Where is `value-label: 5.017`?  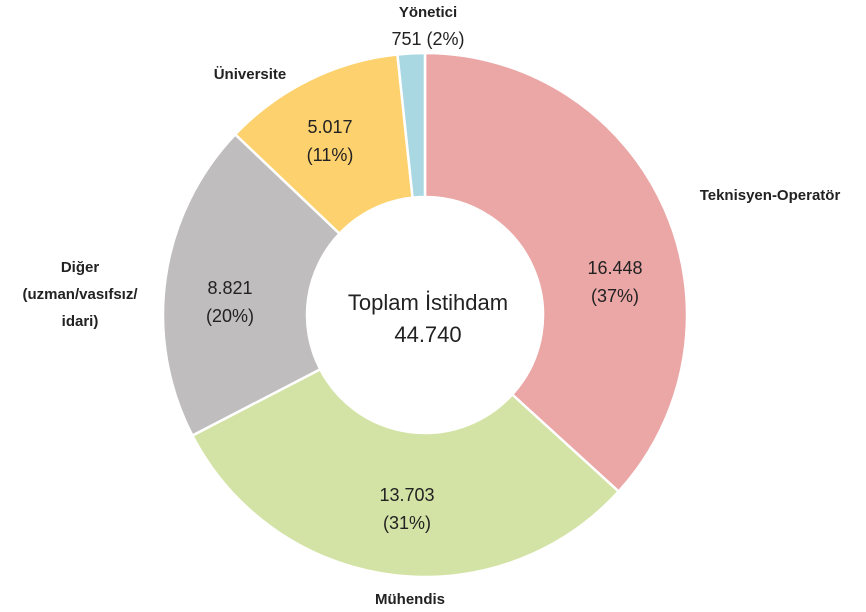
value-label: 5.017 is located at coordinates (329, 127).